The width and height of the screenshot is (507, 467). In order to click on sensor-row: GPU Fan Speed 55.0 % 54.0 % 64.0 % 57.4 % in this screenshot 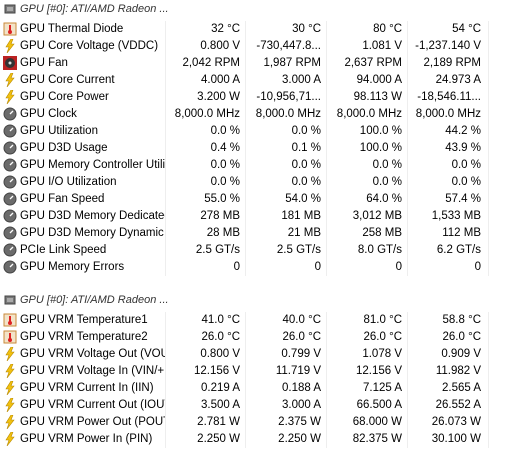, I will do `click(245, 199)`.